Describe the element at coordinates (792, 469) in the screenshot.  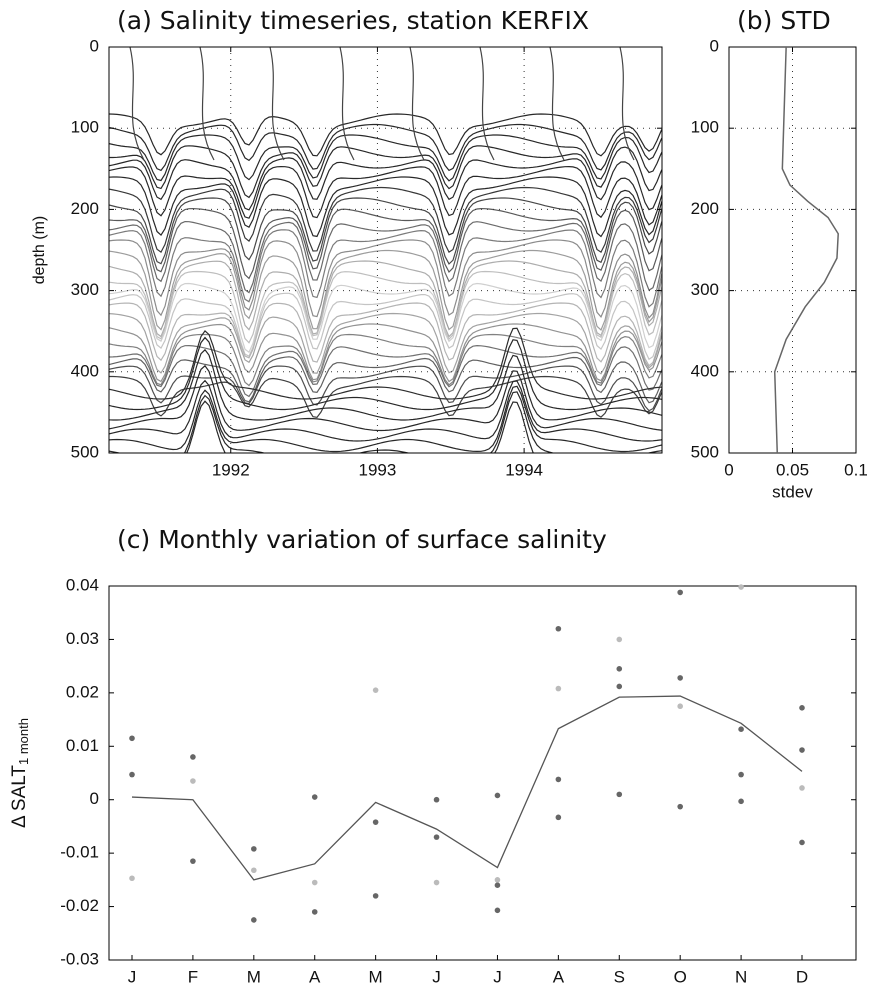
I see `x-tick-label: 0.05` at that location.